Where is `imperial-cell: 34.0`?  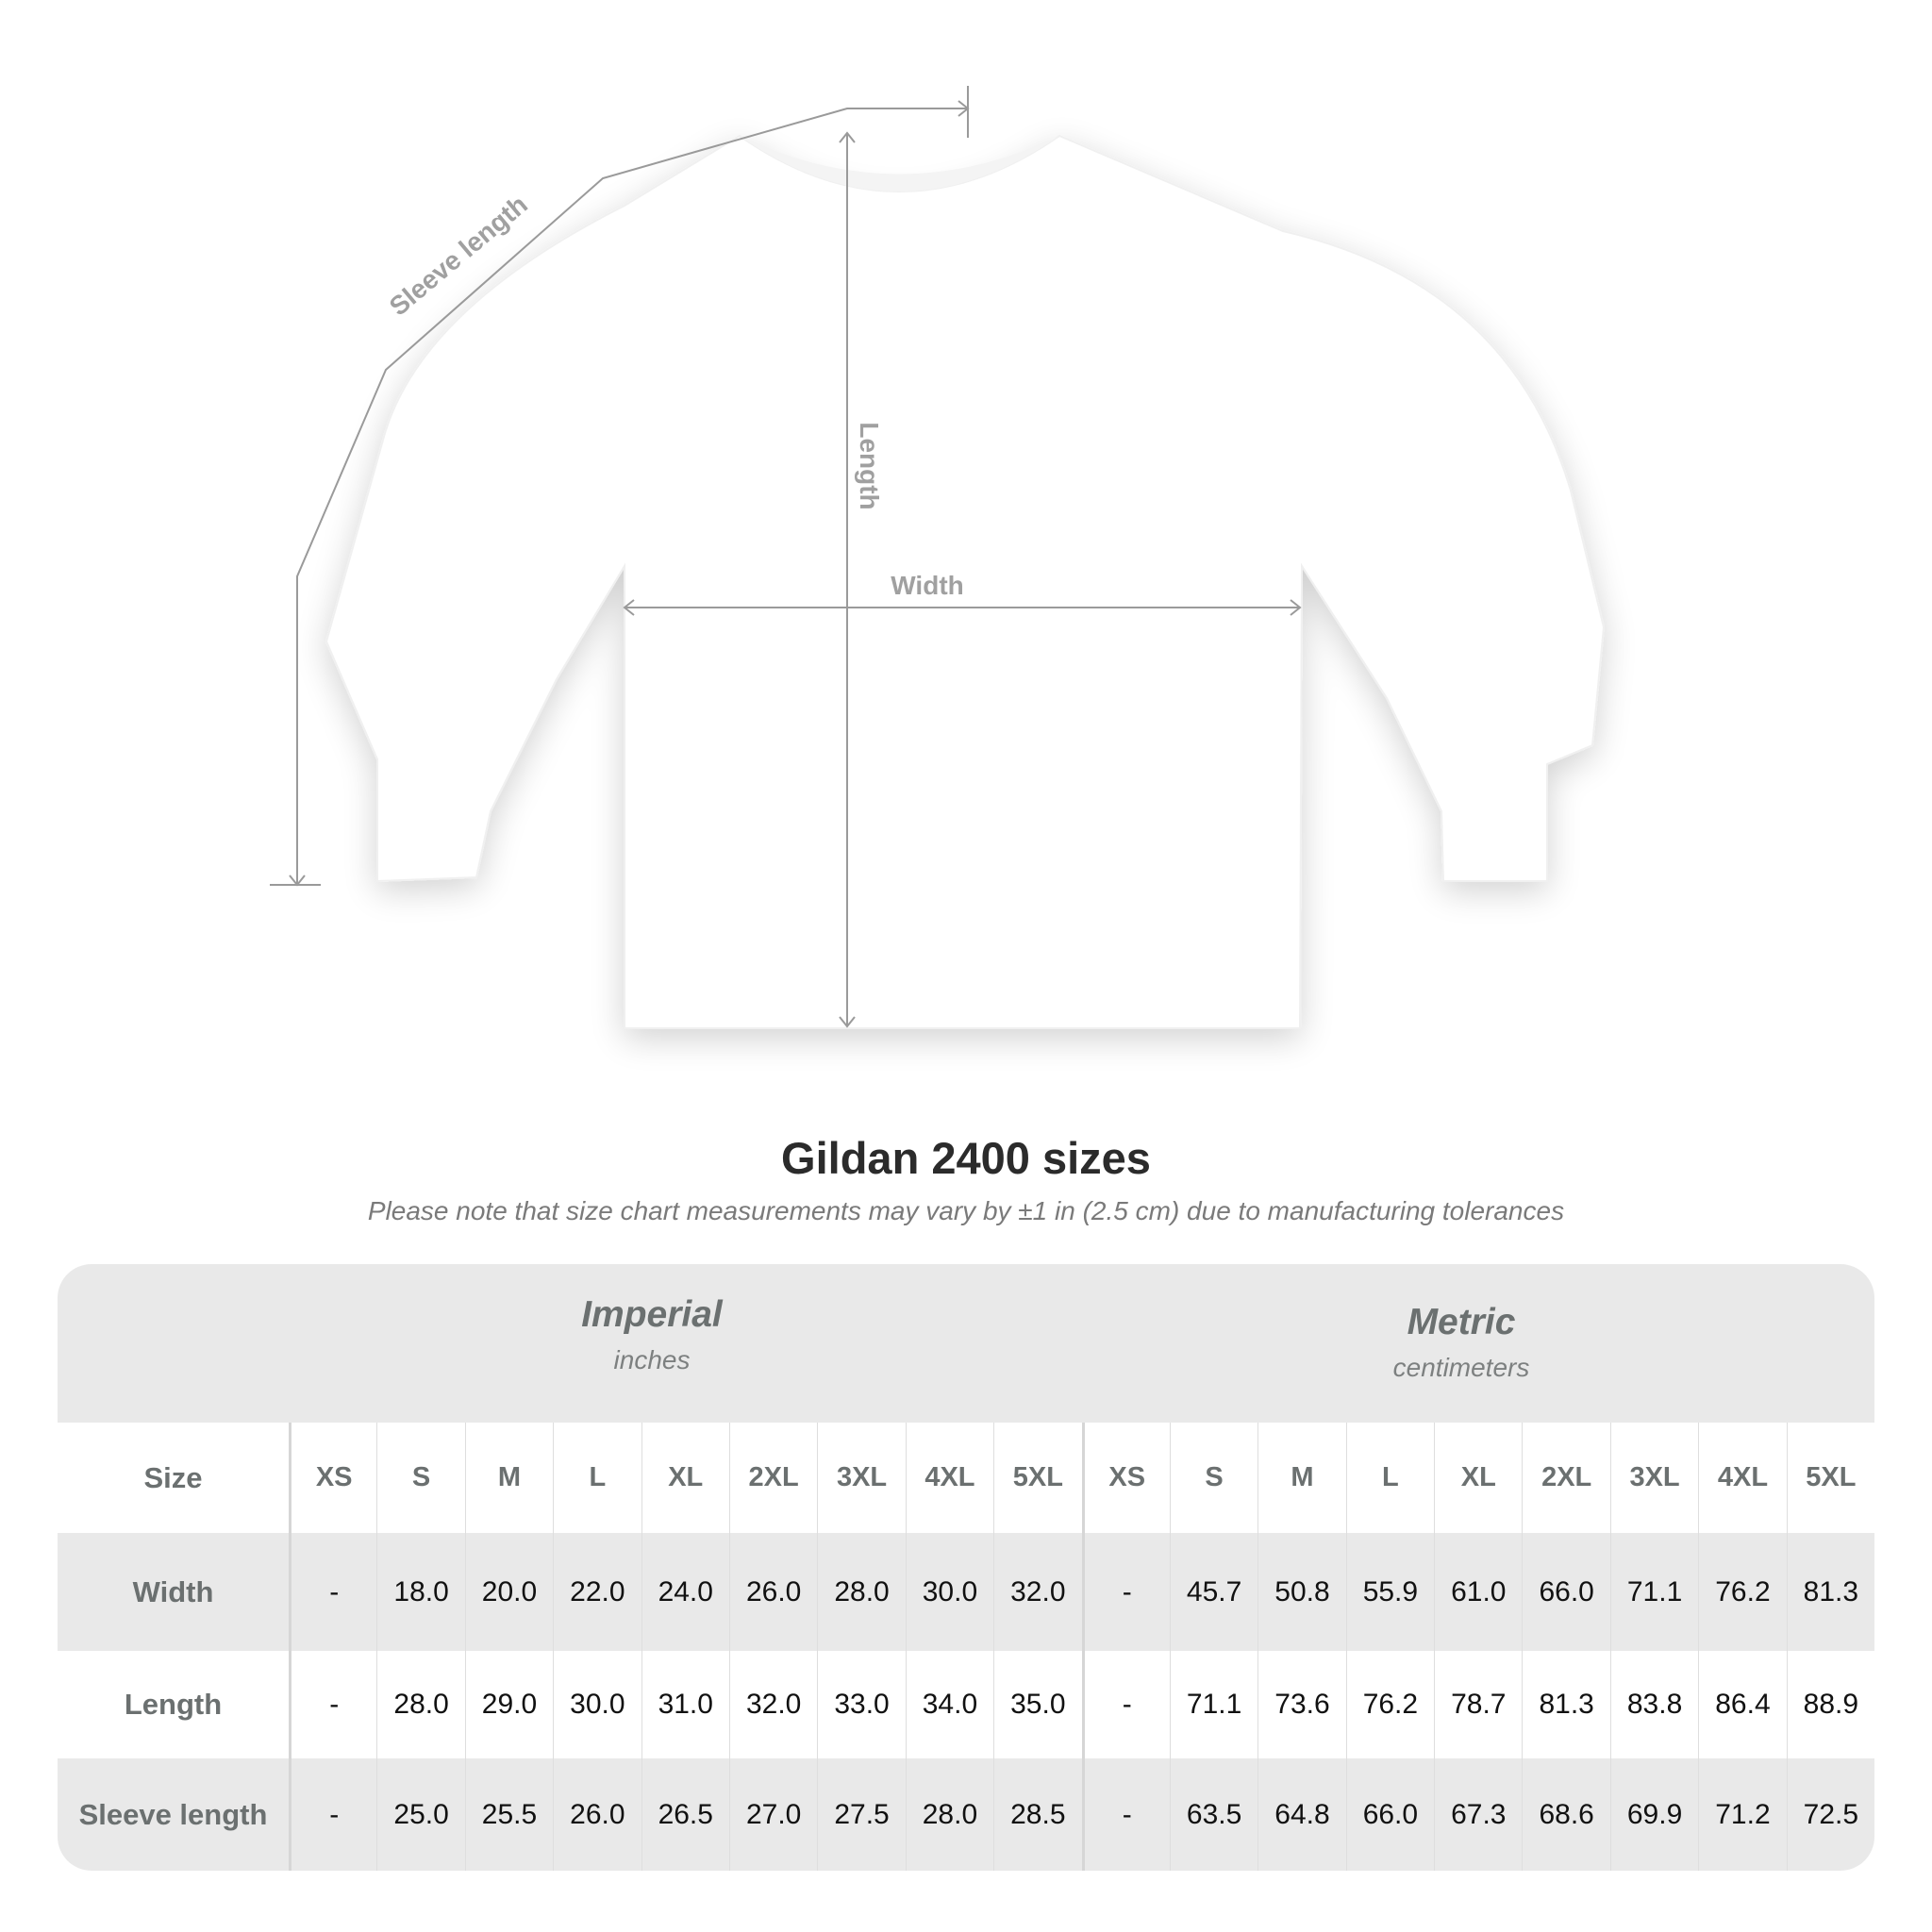 imperial-cell: 34.0 is located at coordinates (949, 1704).